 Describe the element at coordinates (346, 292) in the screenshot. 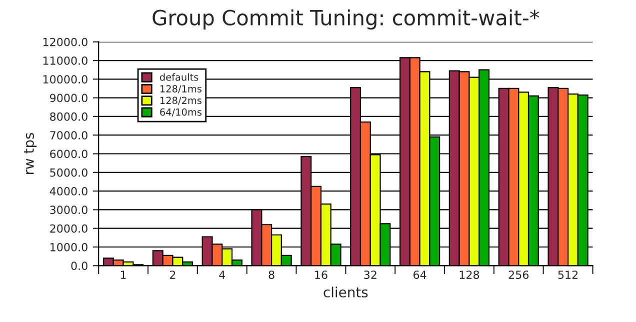

I see `x-axis-title: clients` at that location.